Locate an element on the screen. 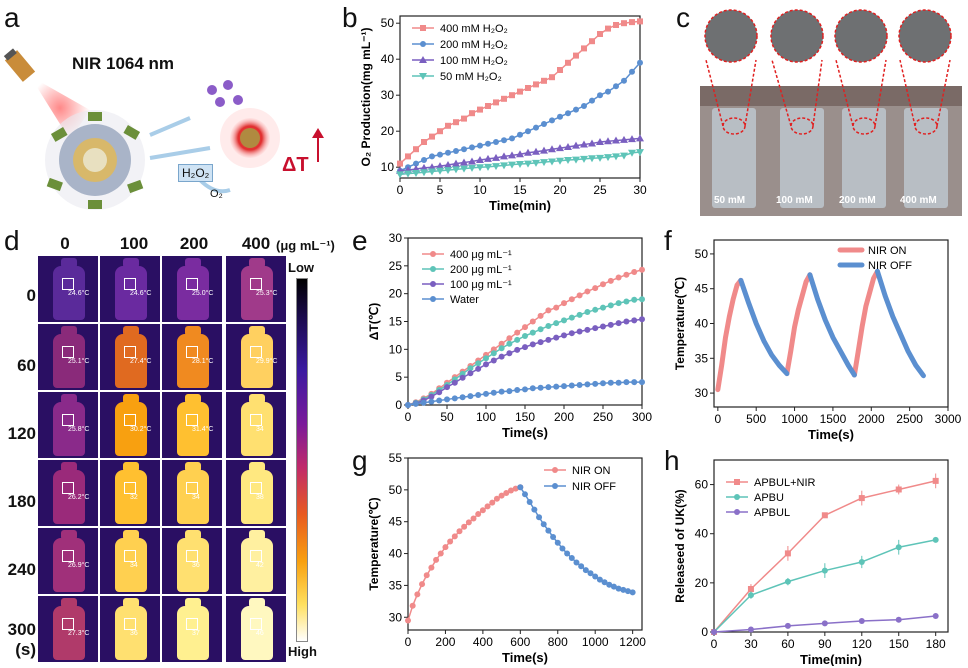 This screenshot has width=968, height=668. y-tick-label: 60 is located at coordinates (702, 485).